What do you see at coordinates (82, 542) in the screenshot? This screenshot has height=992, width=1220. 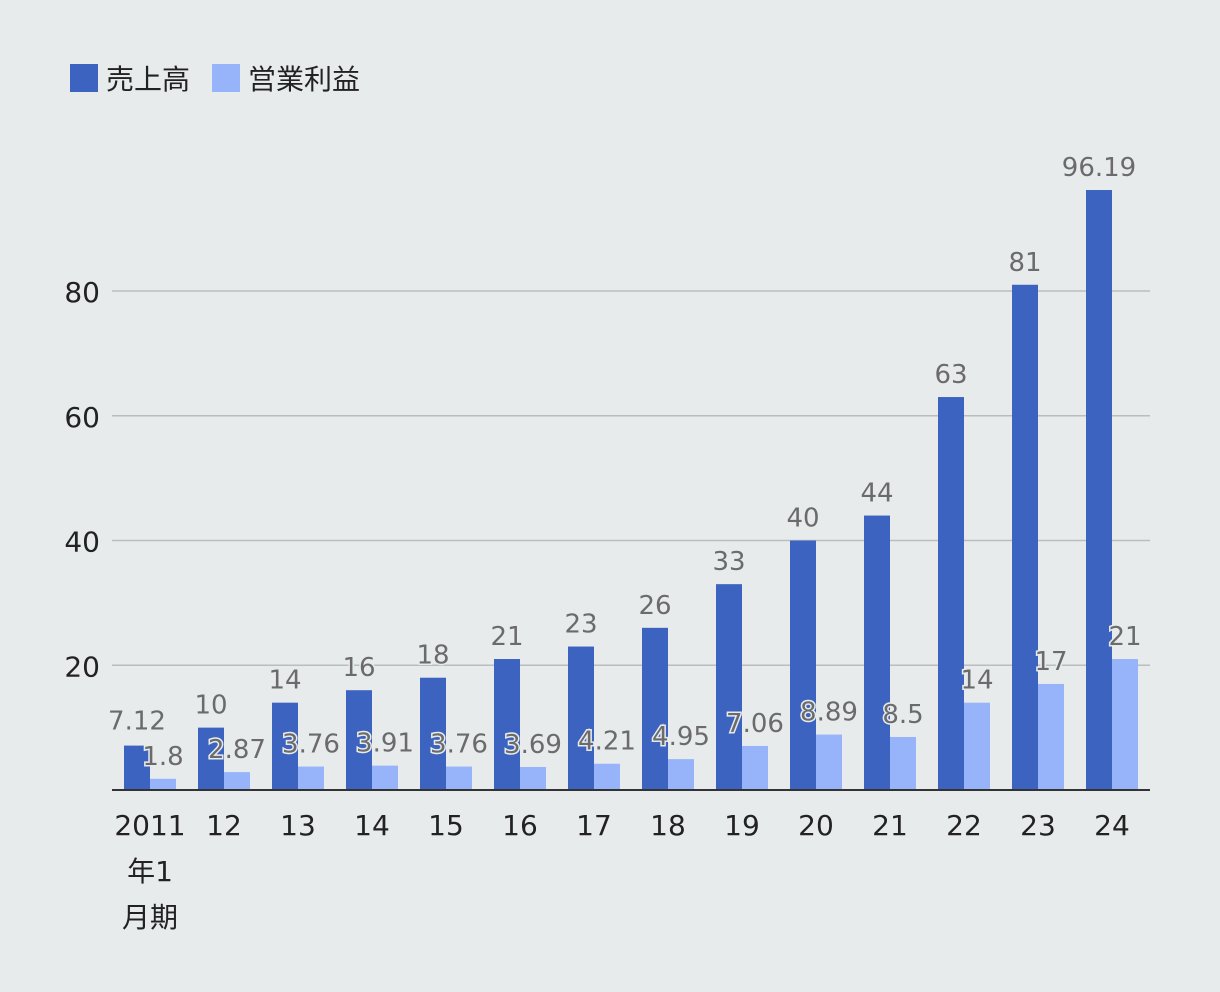 I see `y-tick-label: 40` at bounding box center [82, 542].